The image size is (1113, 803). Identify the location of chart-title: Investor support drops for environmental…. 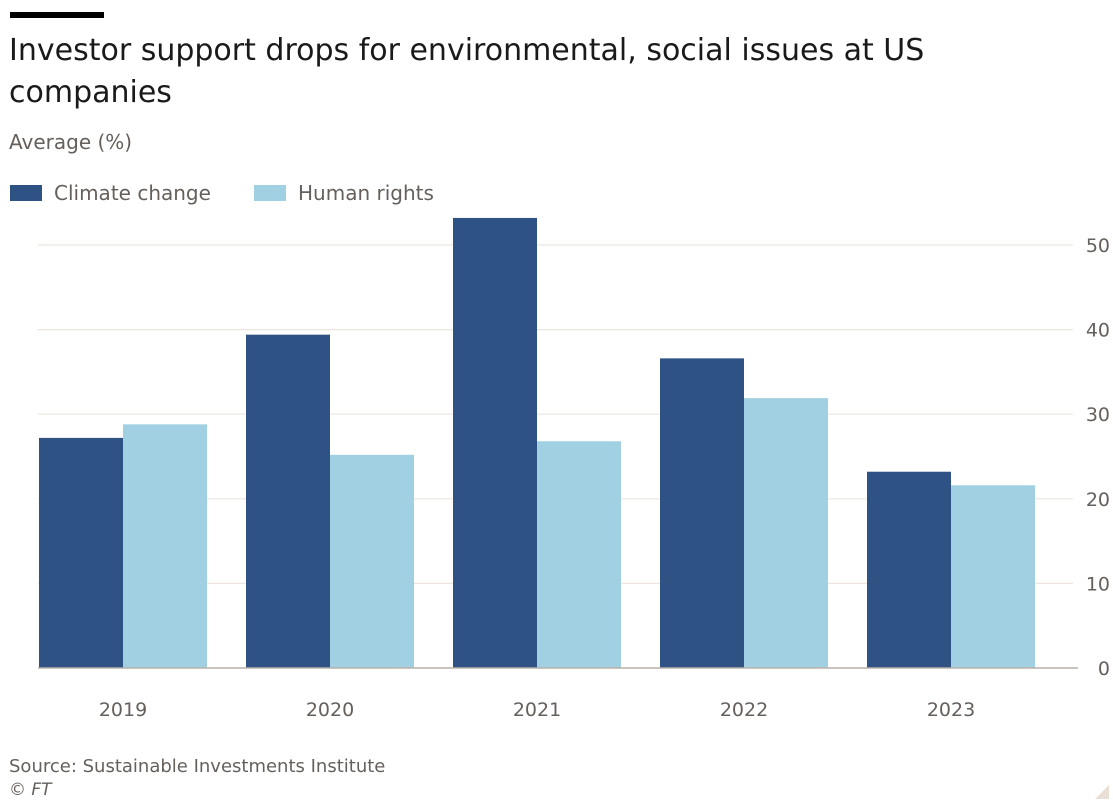
(467, 71).